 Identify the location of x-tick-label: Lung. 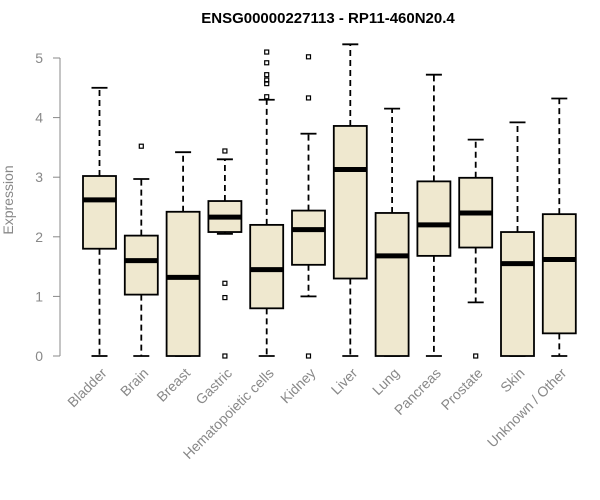
(385, 381).